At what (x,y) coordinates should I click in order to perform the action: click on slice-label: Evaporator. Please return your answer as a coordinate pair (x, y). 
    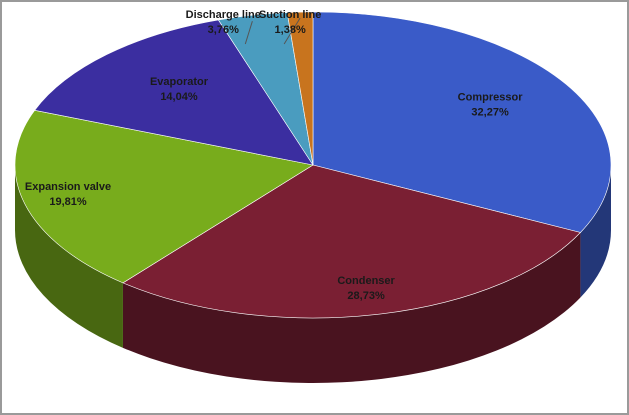
    Looking at the image, I should click on (179, 82).